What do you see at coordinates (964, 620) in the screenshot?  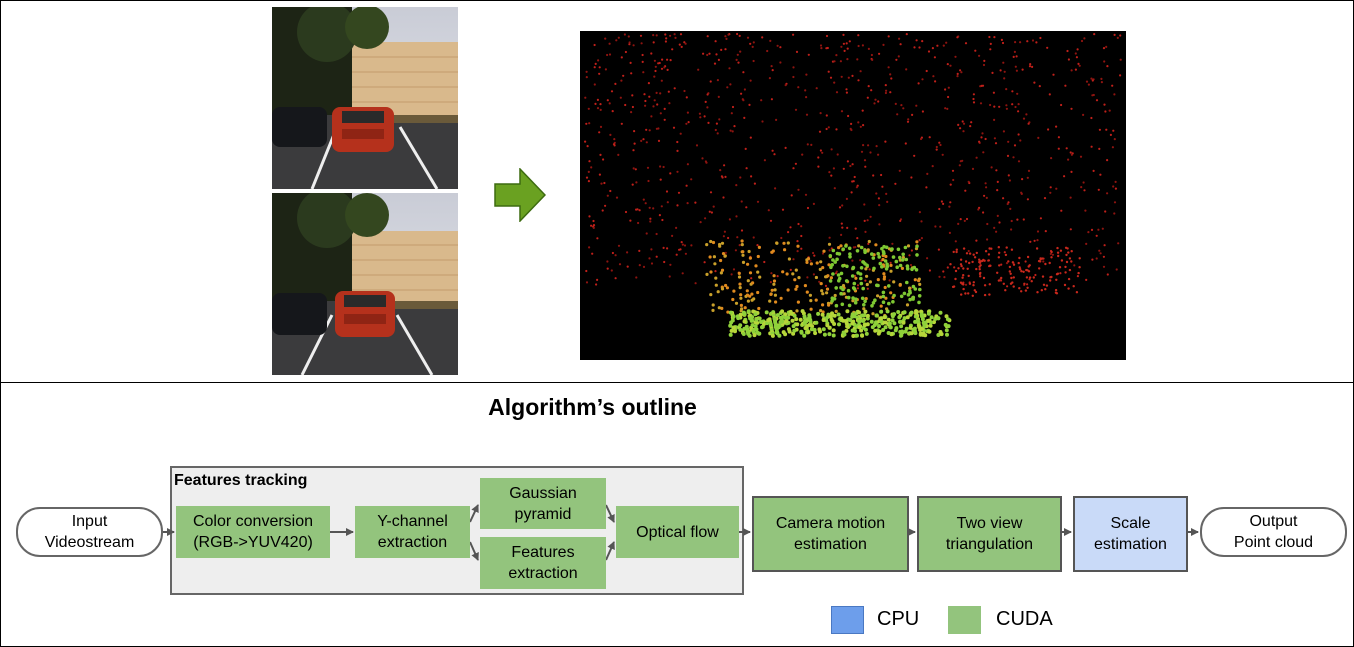 I see `legend-cuda-swatch` at bounding box center [964, 620].